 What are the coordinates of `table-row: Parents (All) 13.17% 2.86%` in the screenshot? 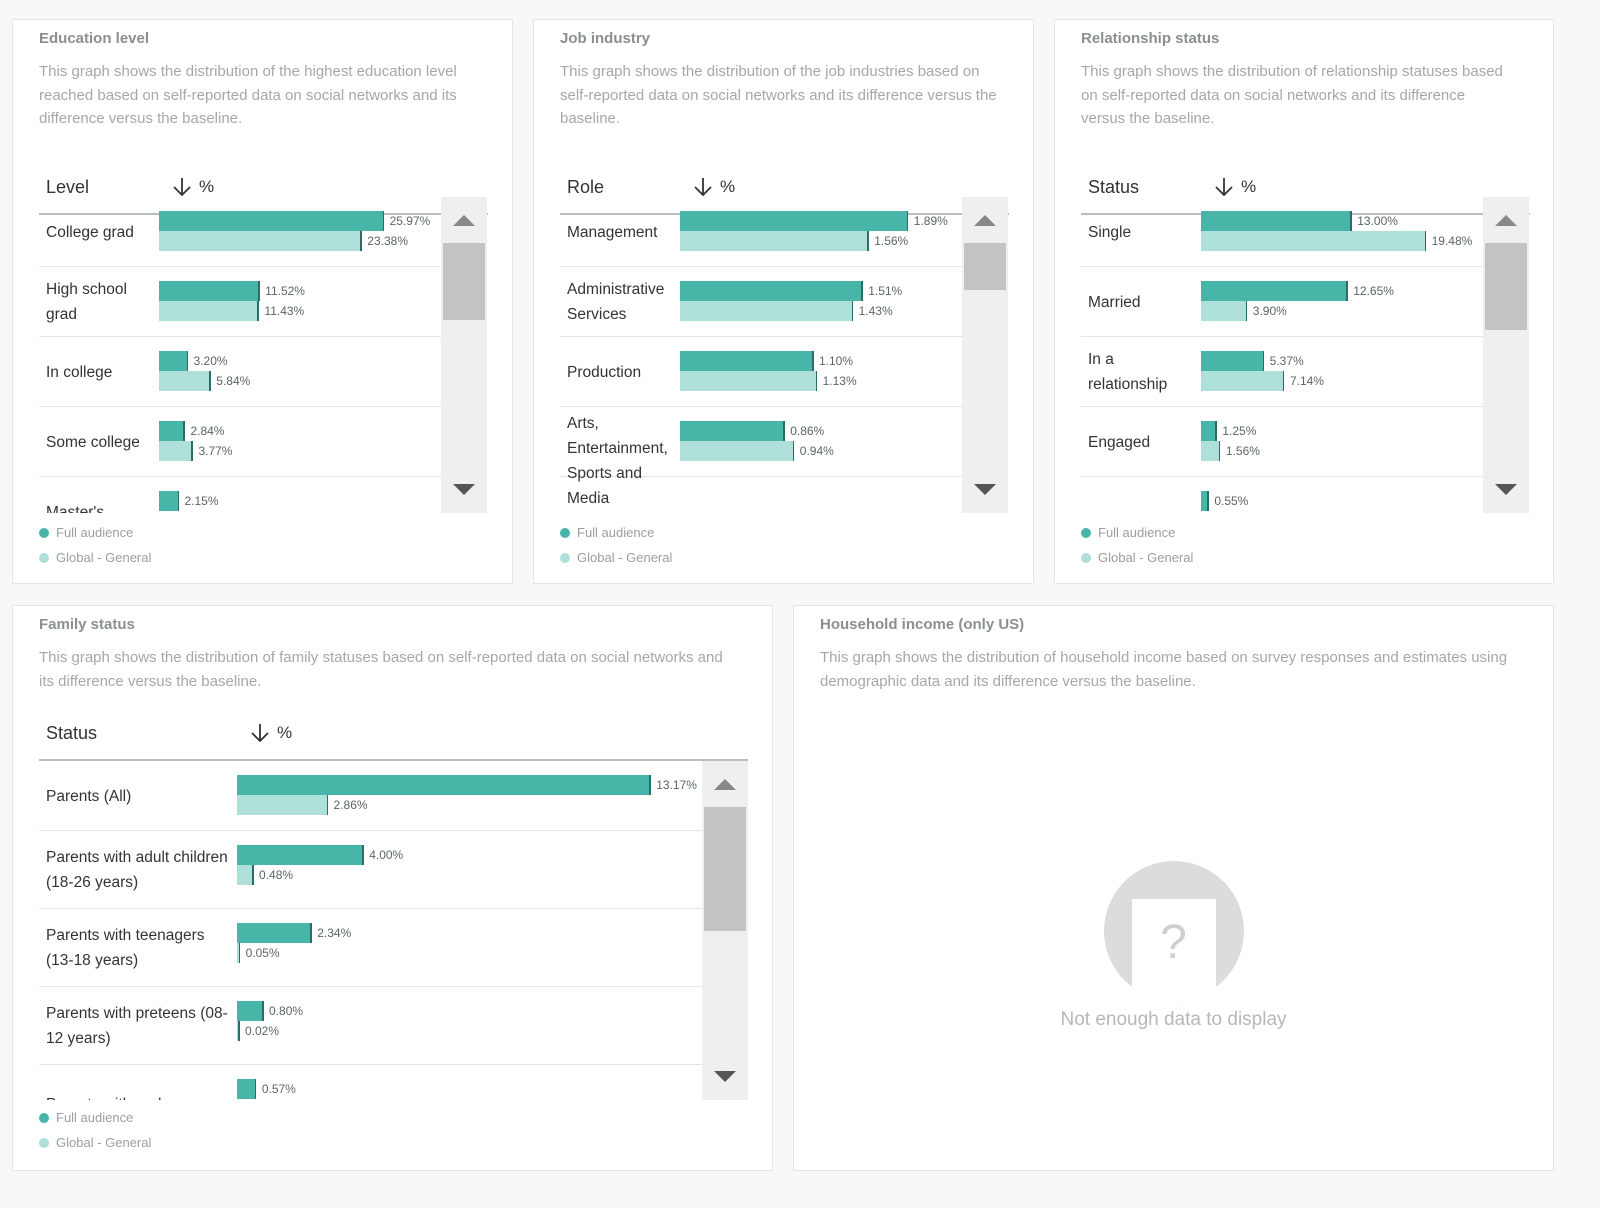 It's located at (370, 796).